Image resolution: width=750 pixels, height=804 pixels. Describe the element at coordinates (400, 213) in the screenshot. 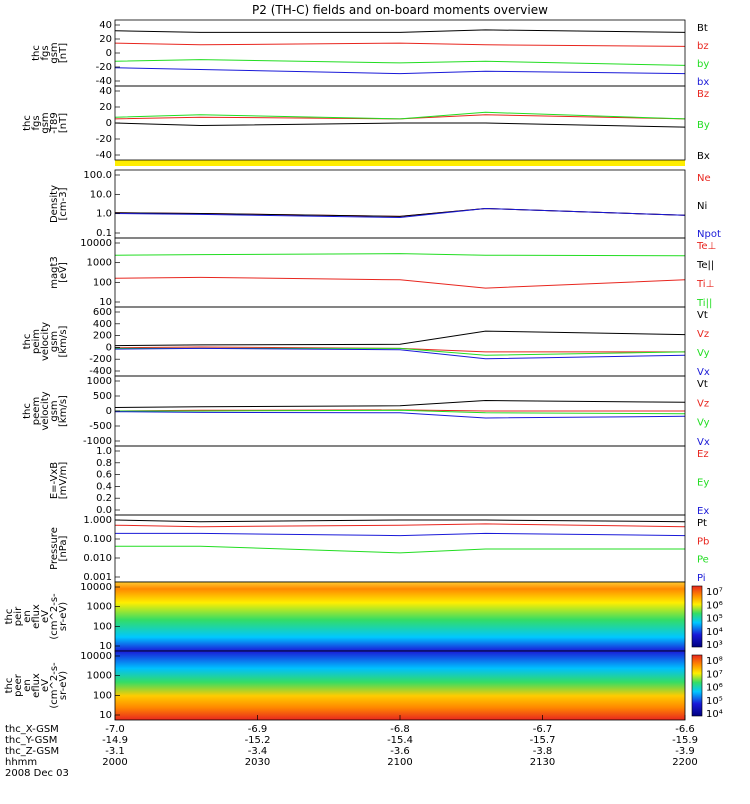

I see `series-line-npot` at that location.